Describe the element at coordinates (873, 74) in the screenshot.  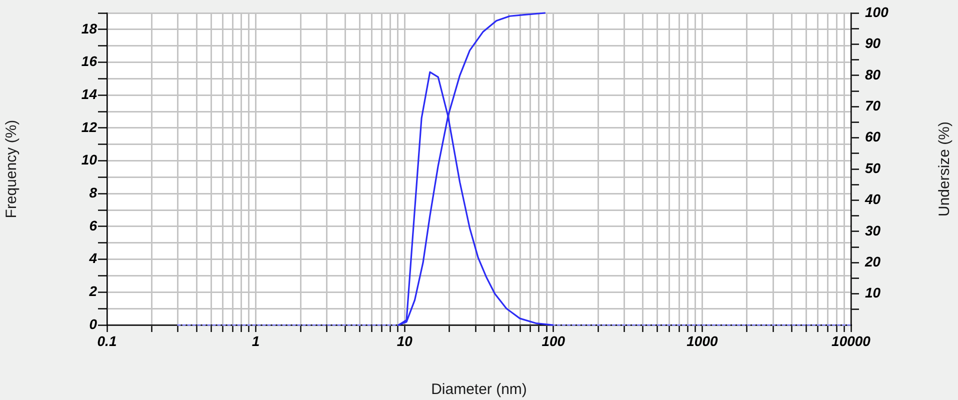
I see `y2-tick-label: 80` at that location.